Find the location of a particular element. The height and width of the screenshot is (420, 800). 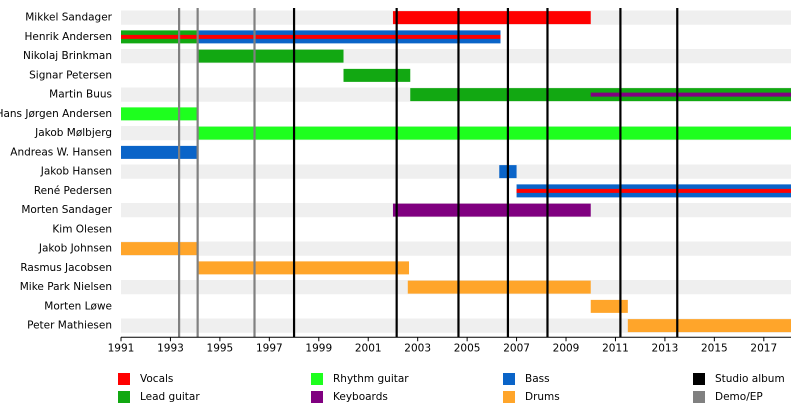

legend-label: Vocals is located at coordinates (156, 379).